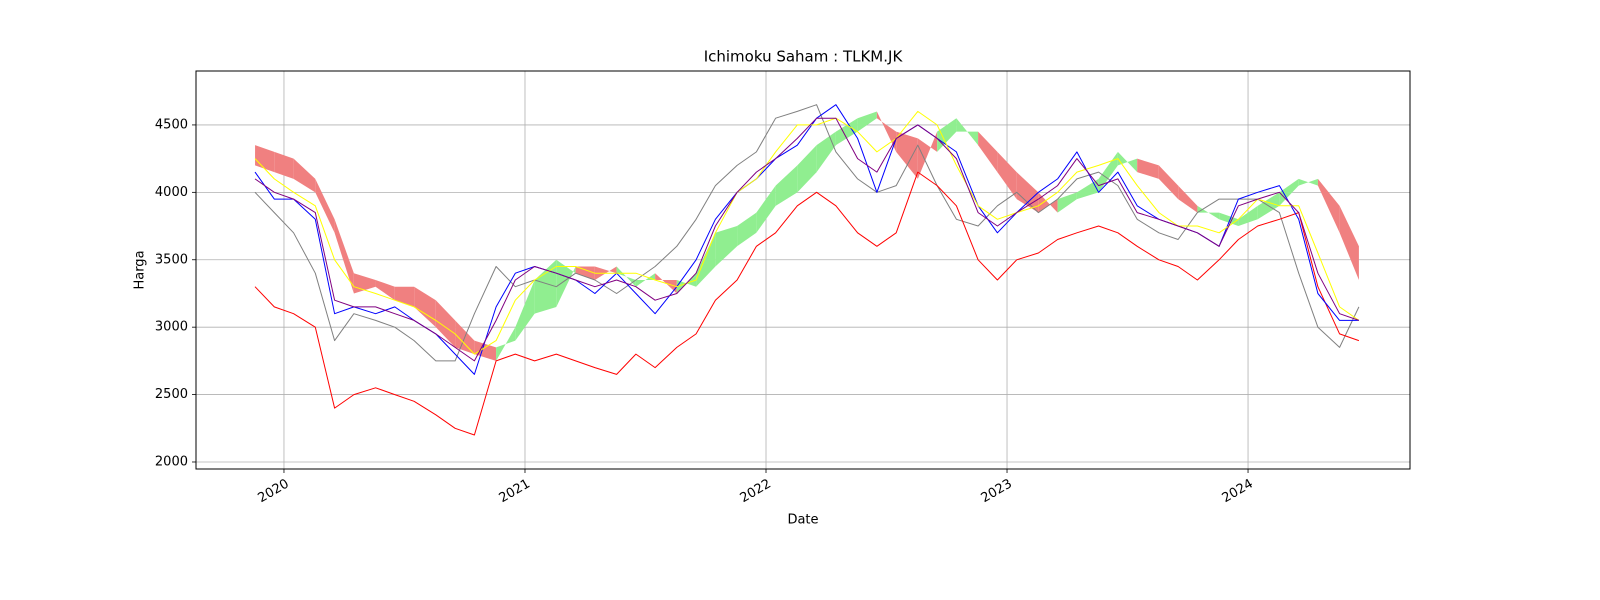  Describe the element at coordinates (171, 461) in the screenshot. I see `y-tick-label: 2000` at that location.